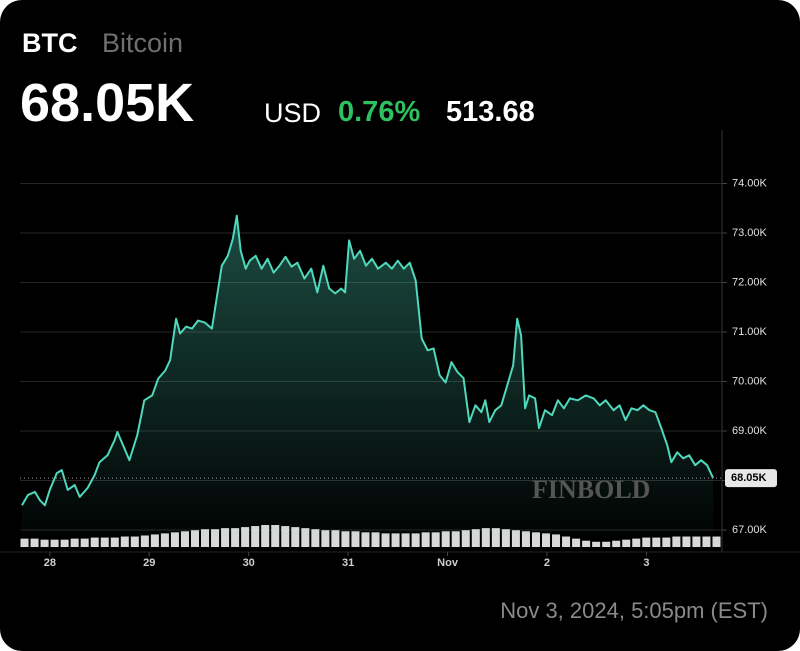 This screenshot has width=800, height=651. Describe the element at coordinates (750, 233) in the screenshot. I see `y-tick-label: 73.00K` at that location.